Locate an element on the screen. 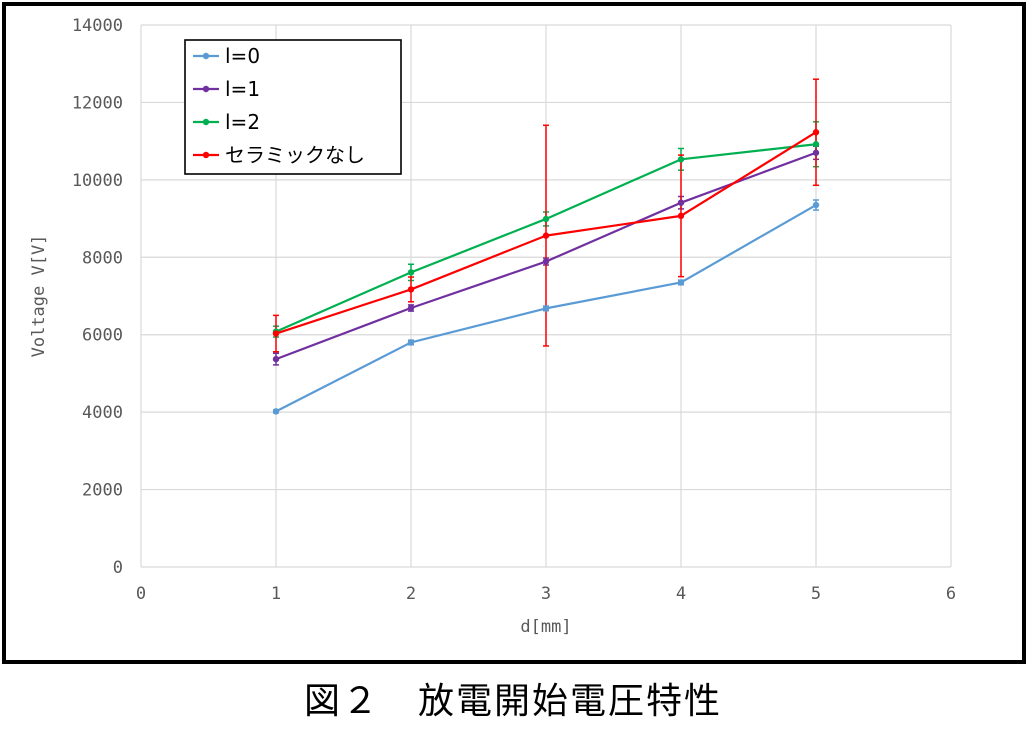  y-axis-title: Voltage V[V] is located at coordinates (39, 296).